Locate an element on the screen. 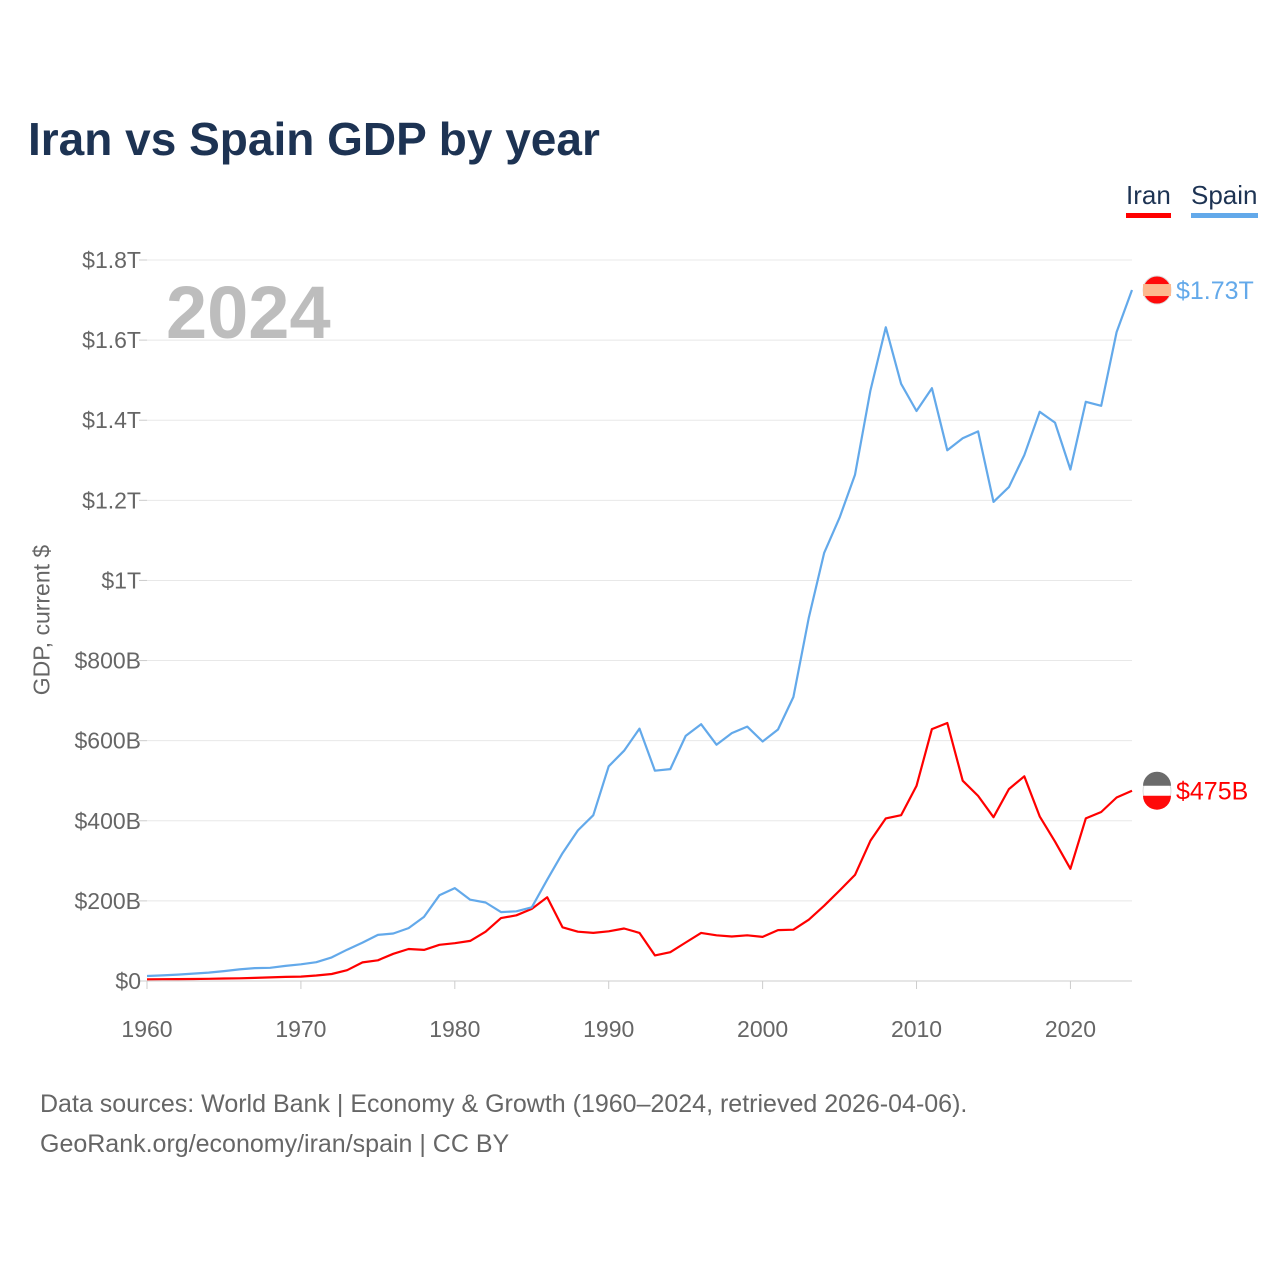  x-tick-label: 2020 is located at coordinates (1070, 1029).